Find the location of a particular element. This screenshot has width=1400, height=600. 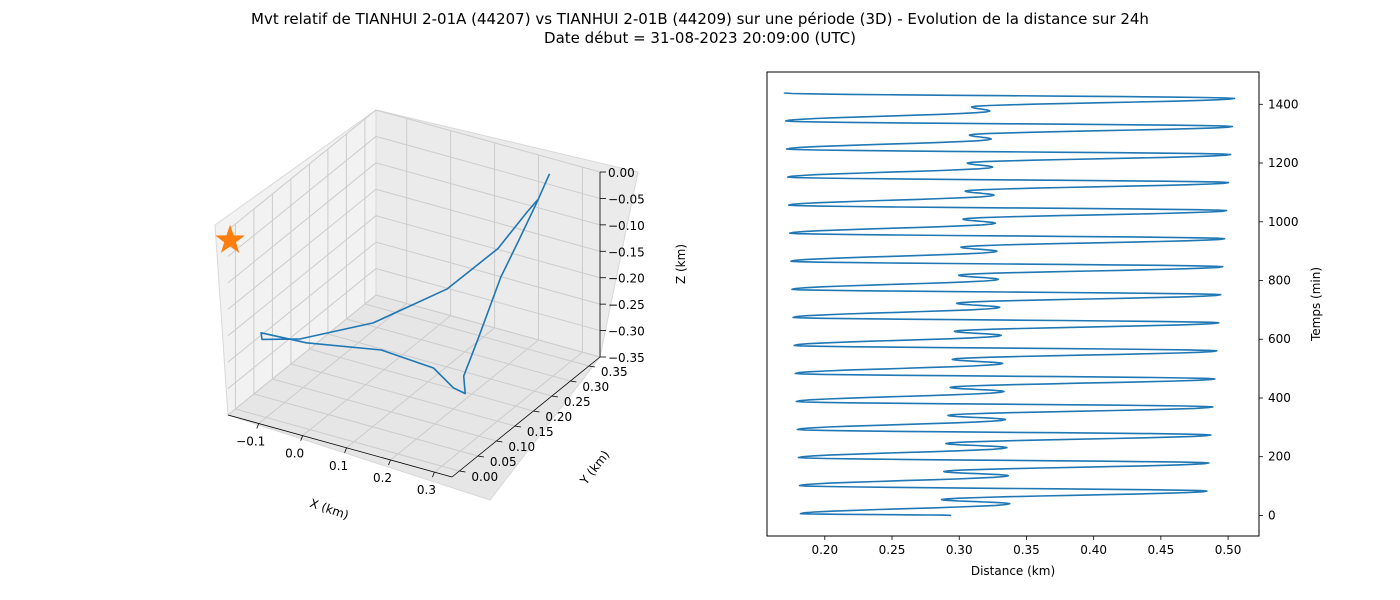

y-tick-label-2d: 1200 is located at coordinates (1283, 163).